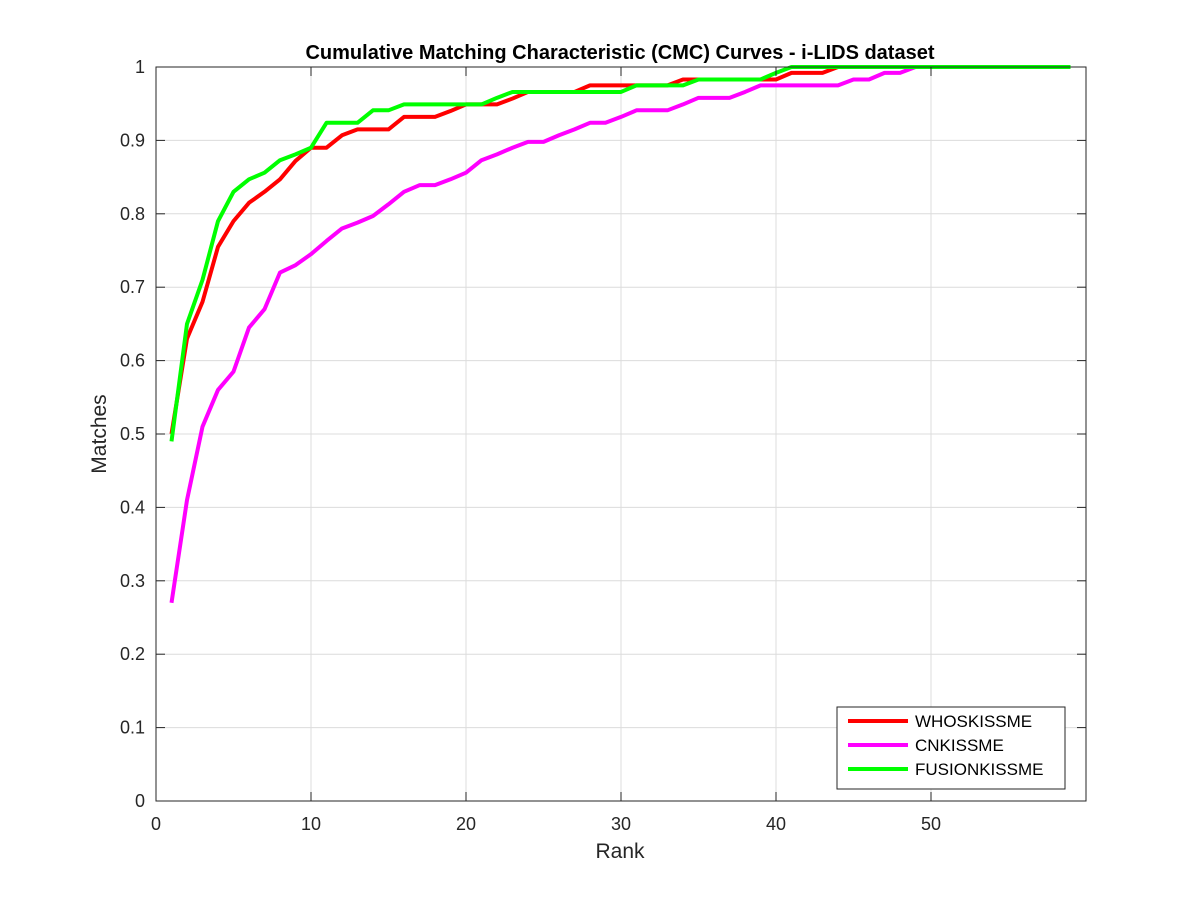  Describe the element at coordinates (99, 433) in the screenshot. I see `y-axis-label: Matches` at that location.